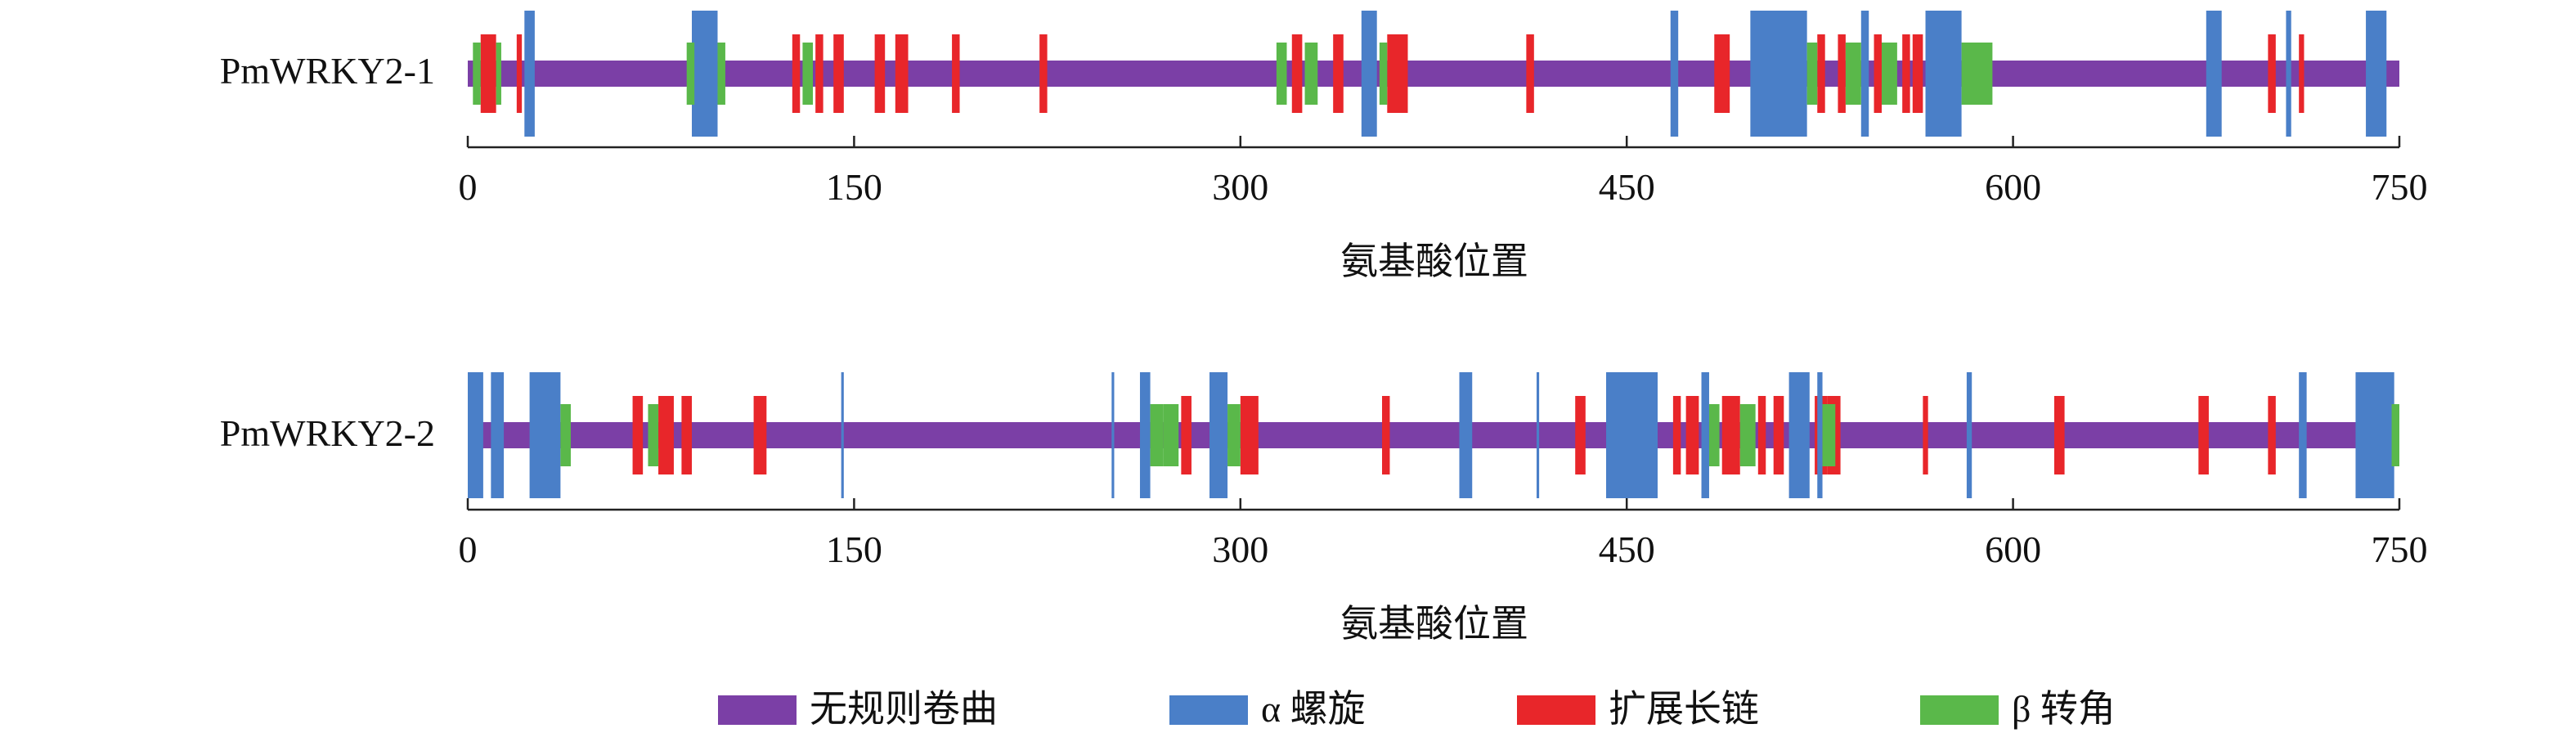  I want to click on x-tick-label: 450, so click(1627, 187).